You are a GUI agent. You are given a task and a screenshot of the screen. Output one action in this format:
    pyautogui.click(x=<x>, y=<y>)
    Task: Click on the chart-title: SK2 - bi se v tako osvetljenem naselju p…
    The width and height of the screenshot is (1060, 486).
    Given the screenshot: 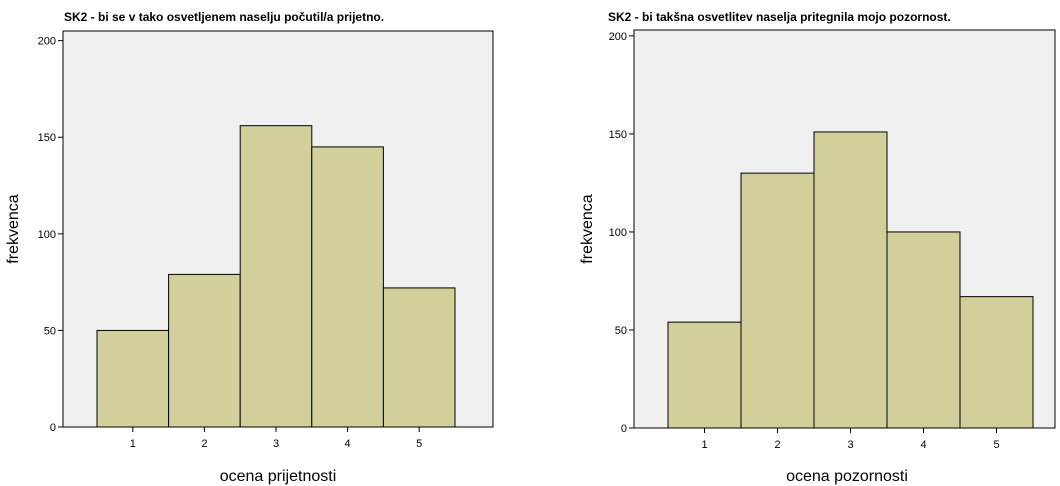 What is the action you would take?
    pyautogui.click(x=224, y=17)
    